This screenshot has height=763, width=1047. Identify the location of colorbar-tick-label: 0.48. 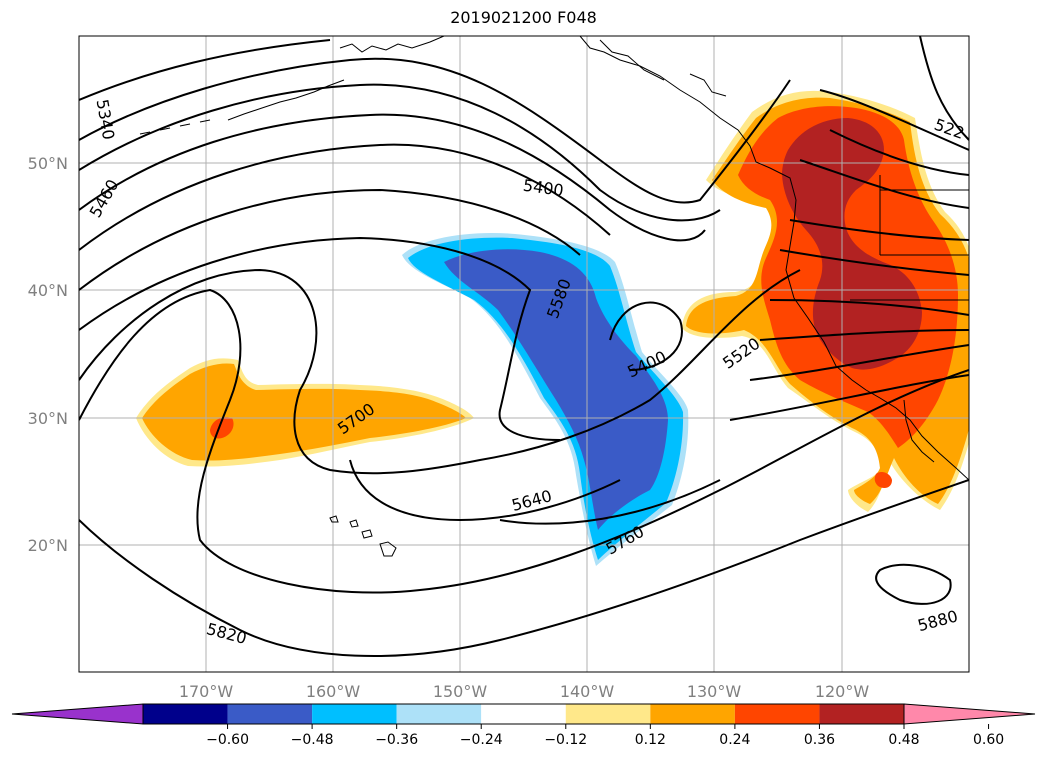
(903, 740).